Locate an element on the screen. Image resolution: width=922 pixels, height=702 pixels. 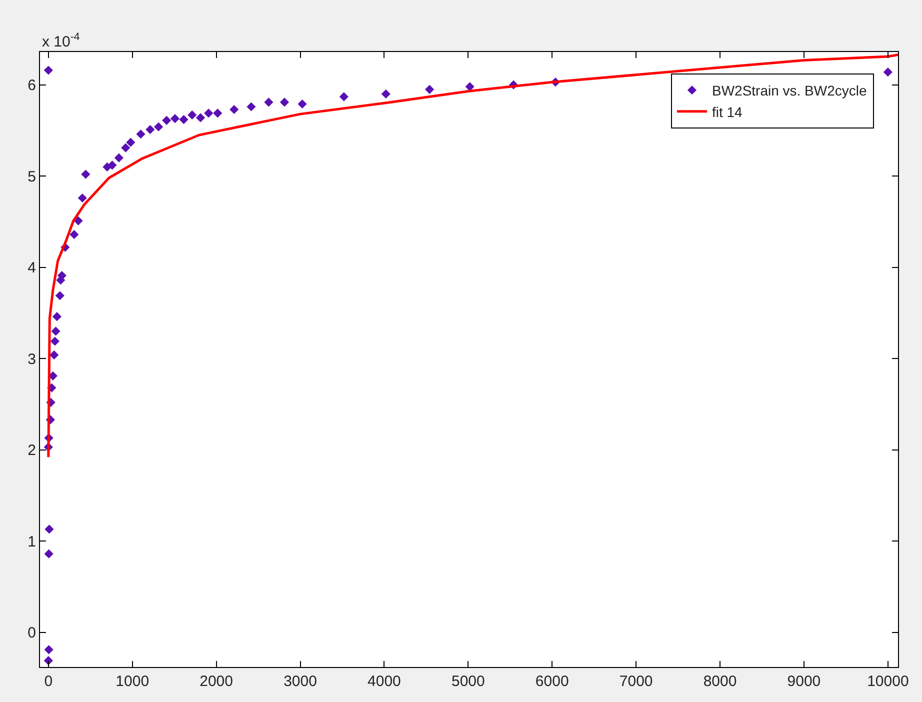
x-tick-label: 6000 is located at coordinates (552, 681).